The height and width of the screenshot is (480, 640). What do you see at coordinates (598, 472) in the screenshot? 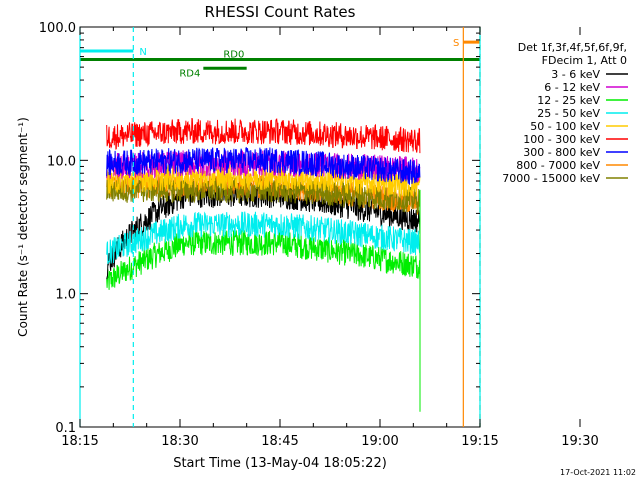
I see `date-stamp: 17-Oct-2021 11:02` at bounding box center [598, 472].